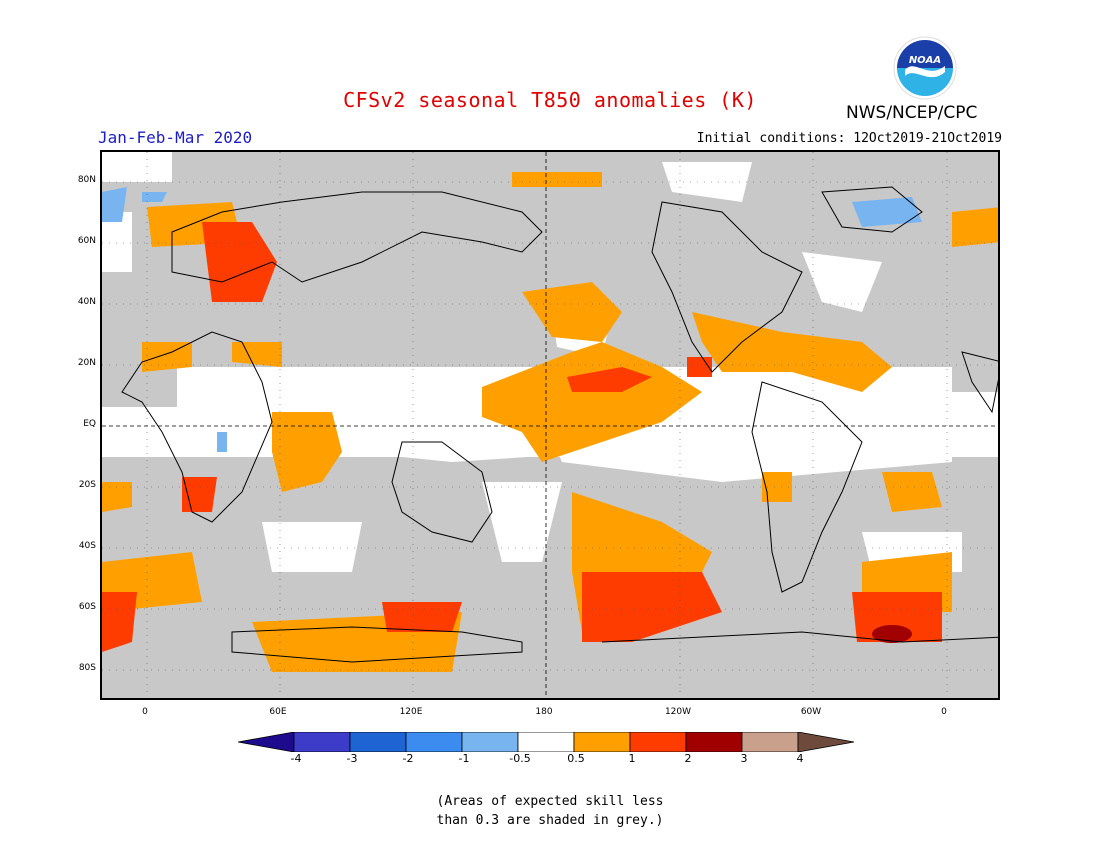 The height and width of the screenshot is (850, 1100). What do you see at coordinates (912, 113) in the screenshot?
I see `organization-label: NWS/NCEP/CPC` at bounding box center [912, 113].